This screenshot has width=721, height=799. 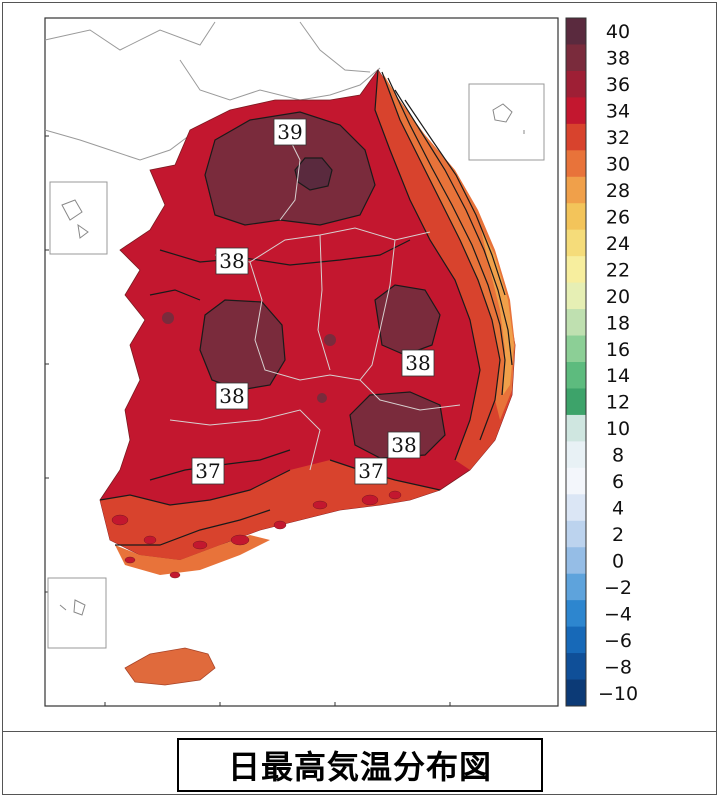 What do you see at coordinates (618, 244) in the screenshot?
I see `colorbar-tick-label: 24` at bounding box center [618, 244].